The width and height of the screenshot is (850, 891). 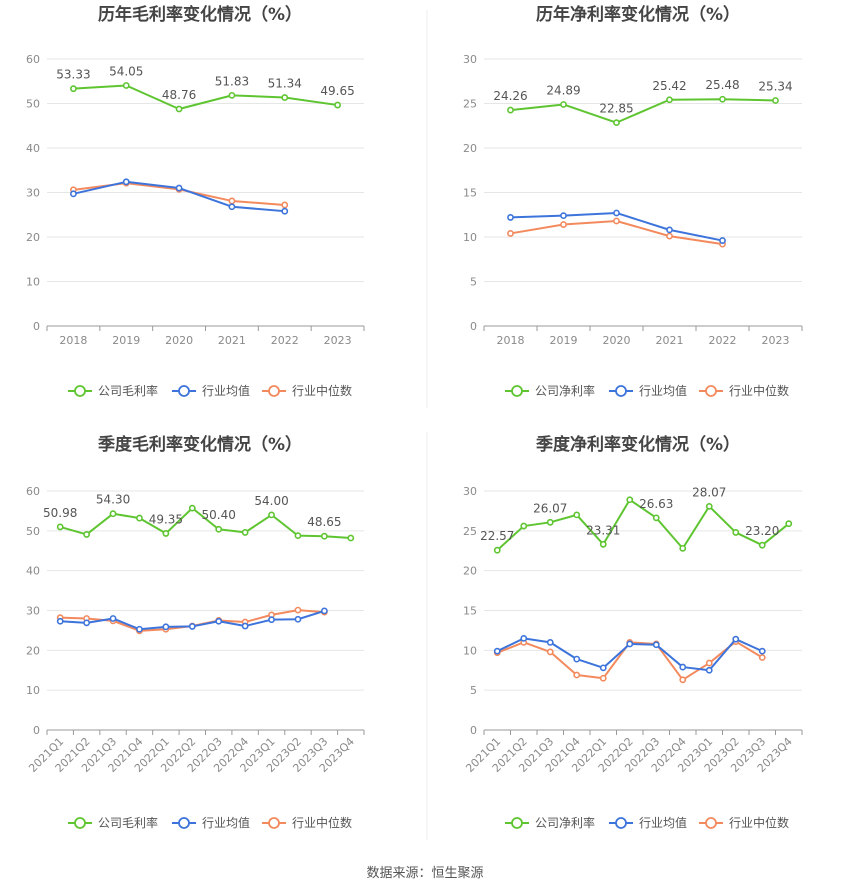 What do you see at coordinates (510, 96) in the screenshot?
I see `data-label: 24.26` at bounding box center [510, 96].